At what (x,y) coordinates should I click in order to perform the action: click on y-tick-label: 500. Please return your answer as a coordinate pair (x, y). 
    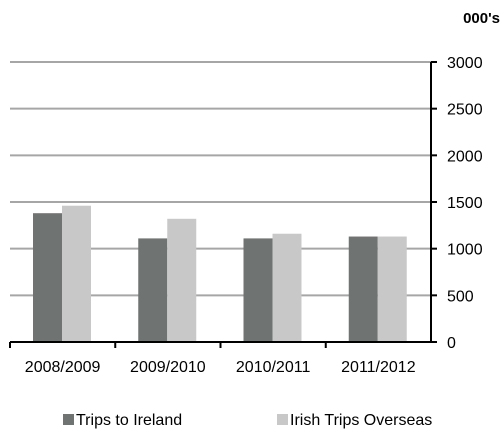
    Looking at the image, I should click on (460, 296).